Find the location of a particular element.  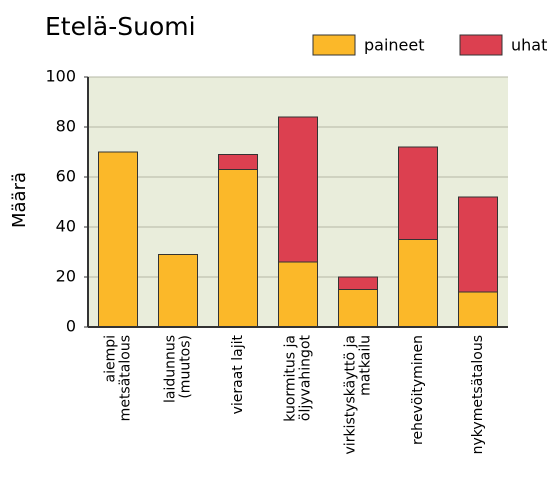

y-tick-label: 0 is located at coordinates (71, 326).